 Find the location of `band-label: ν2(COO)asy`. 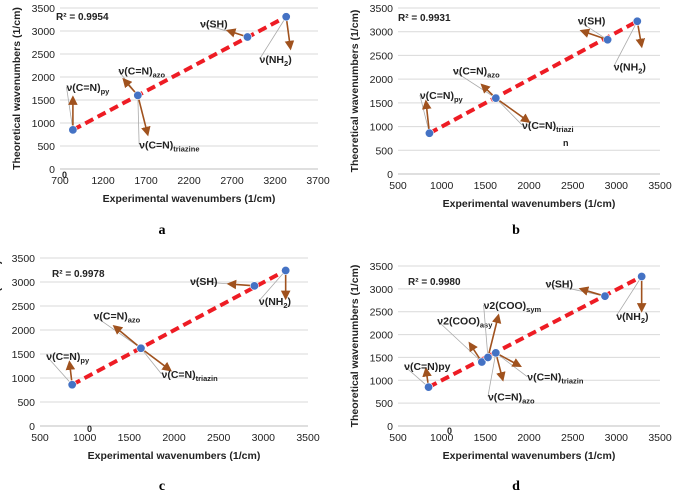

band-label: ν2(COO)asy is located at coordinates (465, 323).